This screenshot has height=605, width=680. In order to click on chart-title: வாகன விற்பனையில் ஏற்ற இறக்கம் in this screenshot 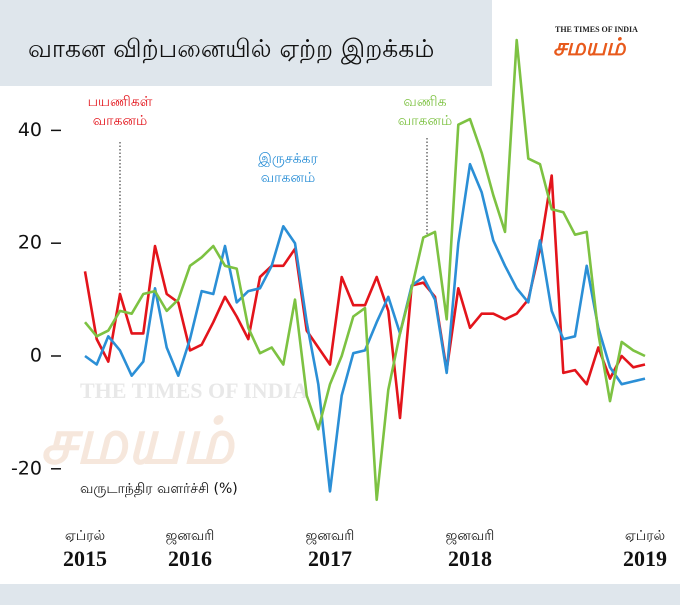, I will do `click(231, 48)`.